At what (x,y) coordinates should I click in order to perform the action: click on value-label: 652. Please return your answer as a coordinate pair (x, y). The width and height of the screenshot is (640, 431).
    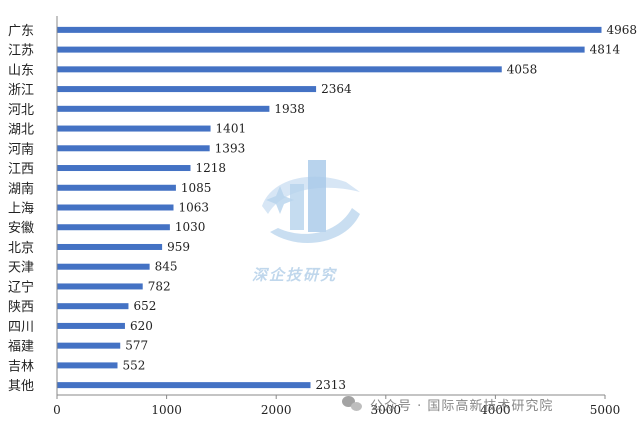
    Looking at the image, I should click on (144, 306).